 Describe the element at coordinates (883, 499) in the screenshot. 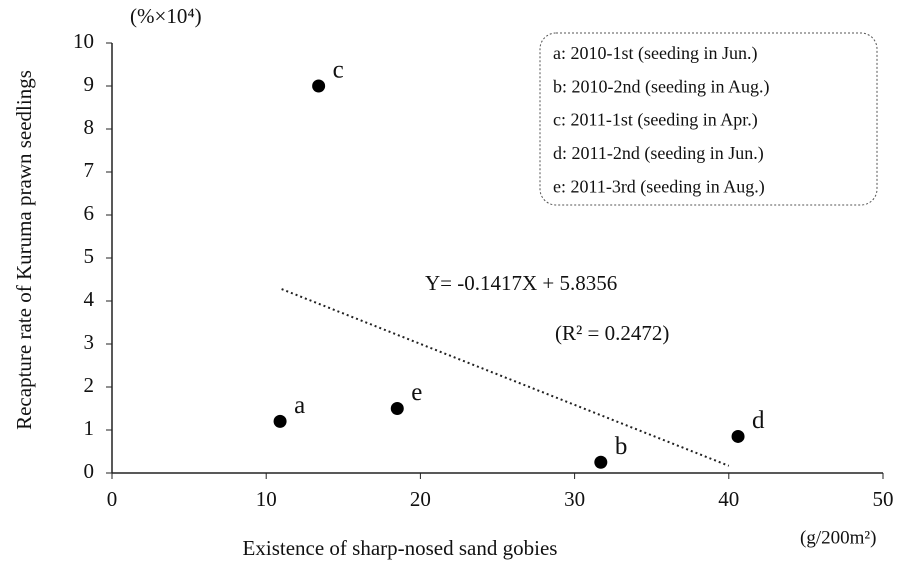

I see `x-tick-label: 50` at that location.